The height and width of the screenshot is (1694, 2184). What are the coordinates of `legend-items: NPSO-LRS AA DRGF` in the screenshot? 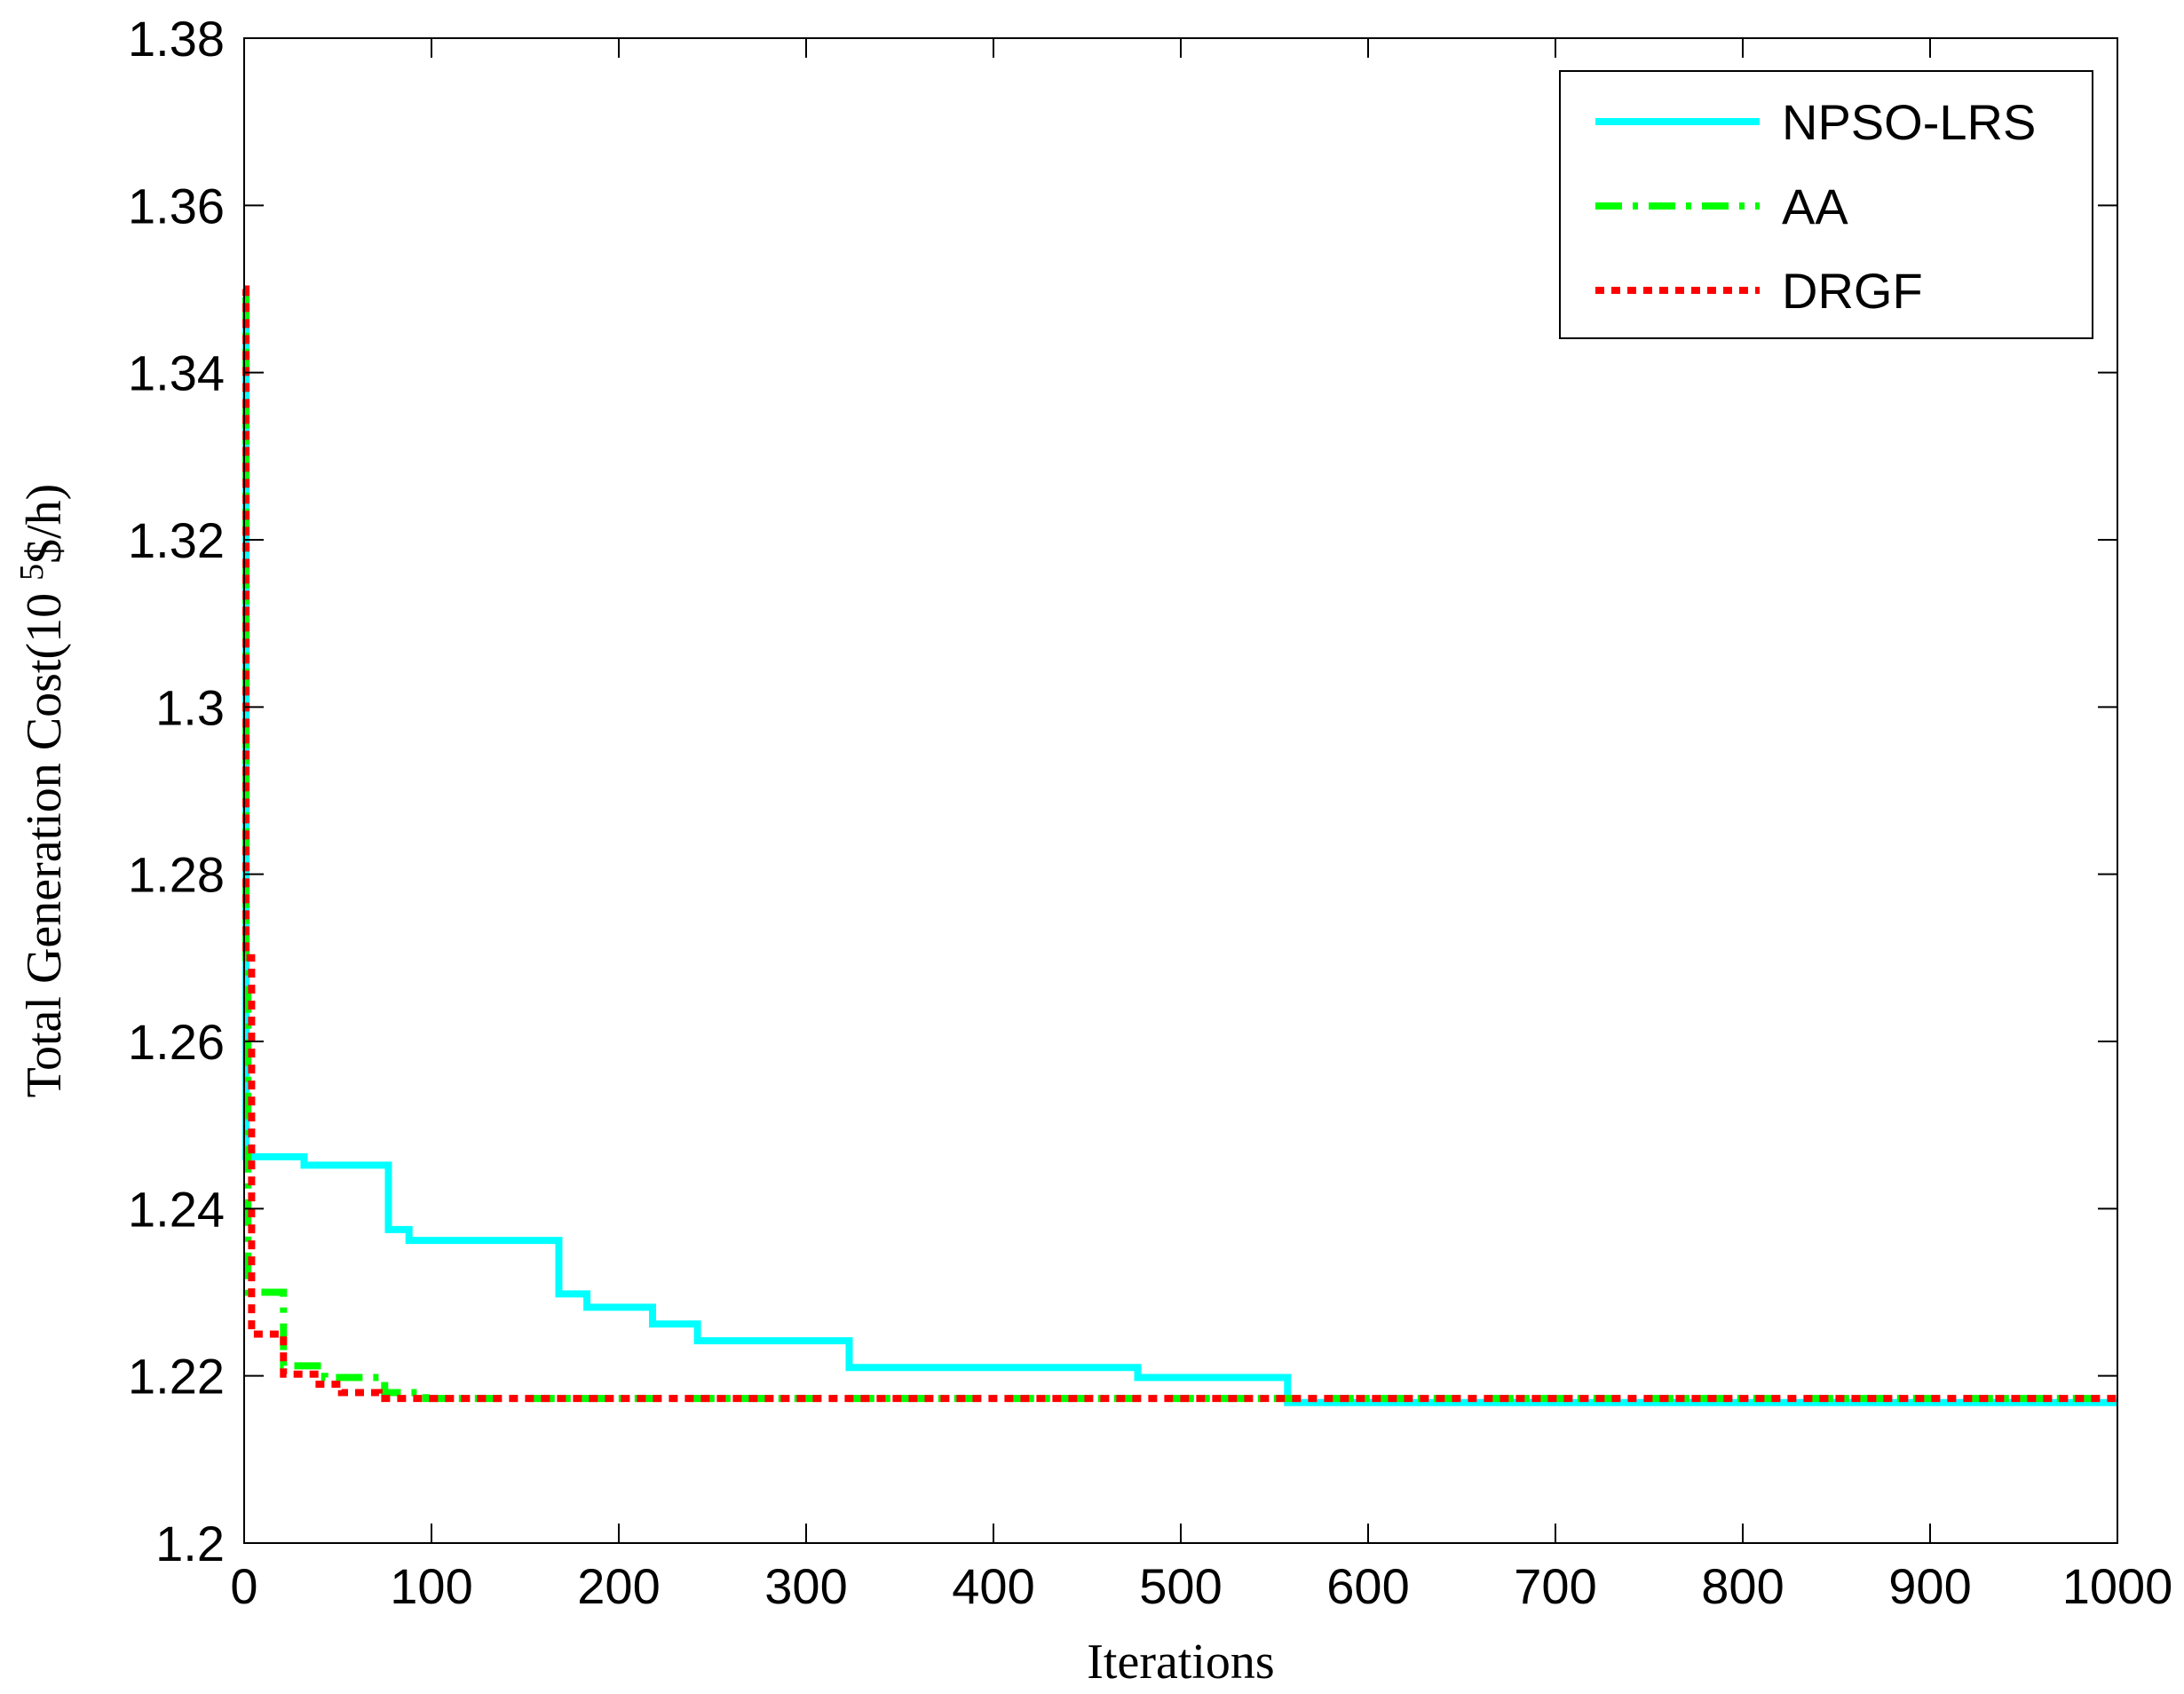 It's located at (1815, 206).